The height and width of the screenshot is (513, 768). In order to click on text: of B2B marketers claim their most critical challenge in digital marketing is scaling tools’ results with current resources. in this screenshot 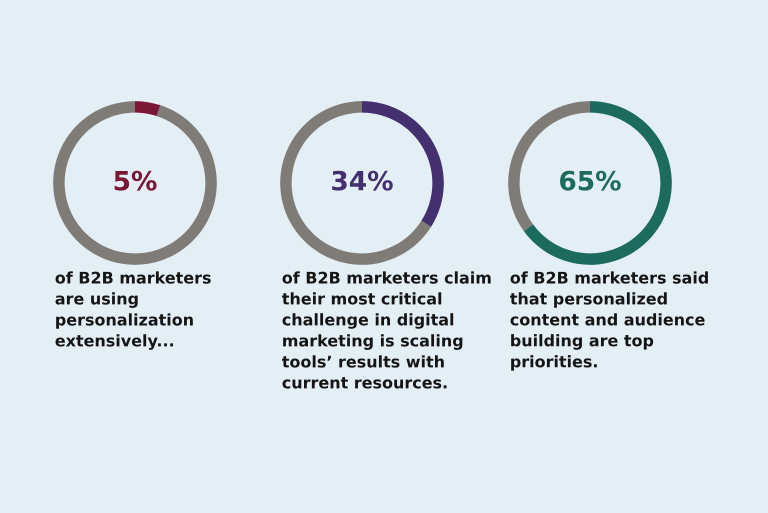, I will do `click(386, 330)`.